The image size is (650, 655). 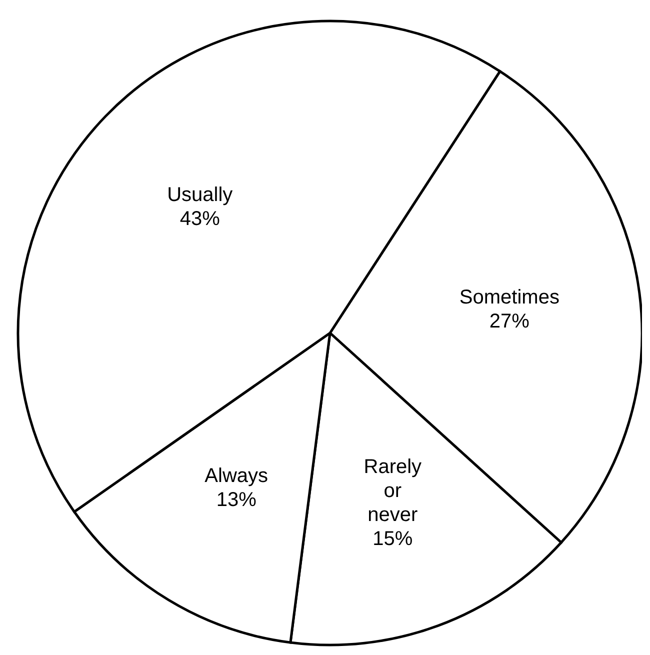 I want to click on data-label: 15%, so click(x=392, y=539).